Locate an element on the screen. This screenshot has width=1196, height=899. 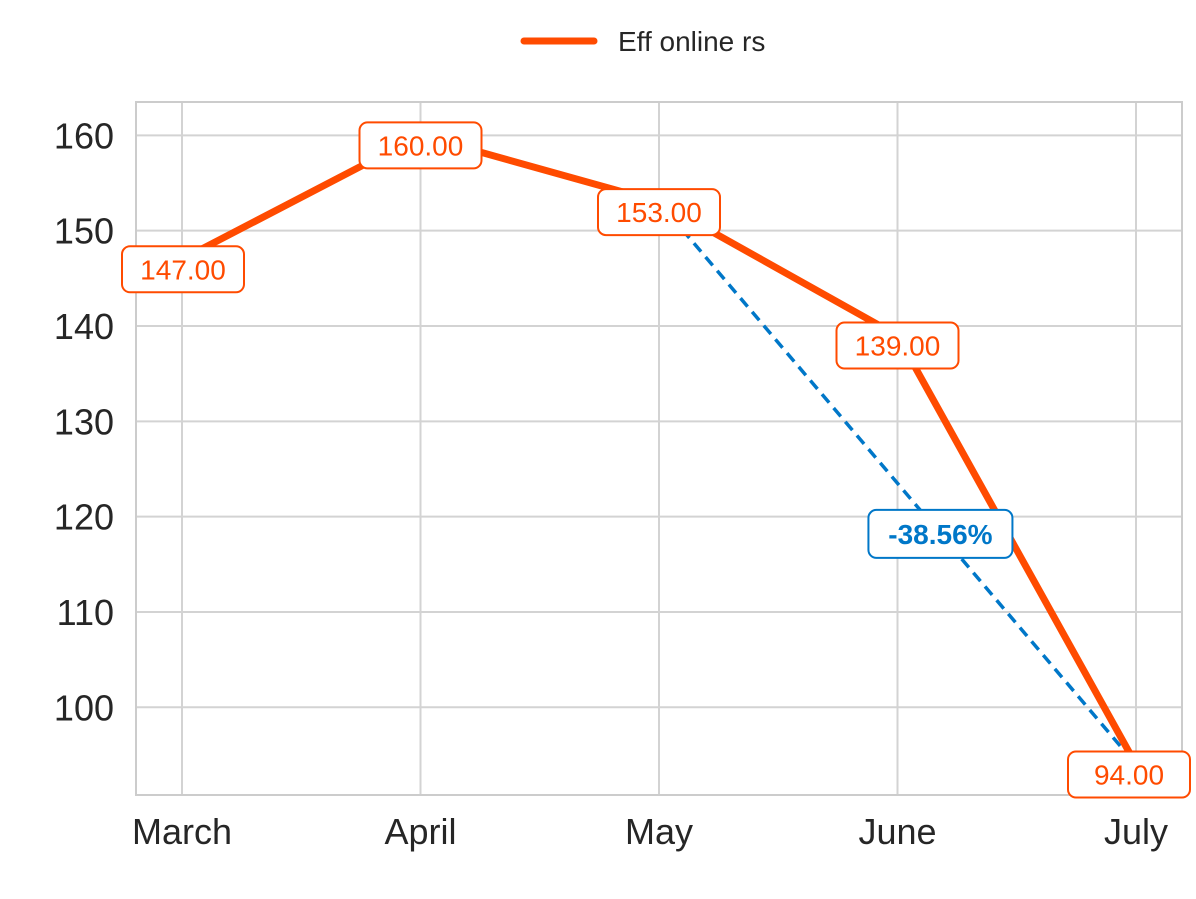
x-tick-label: June is located at coordinates (897, 831).